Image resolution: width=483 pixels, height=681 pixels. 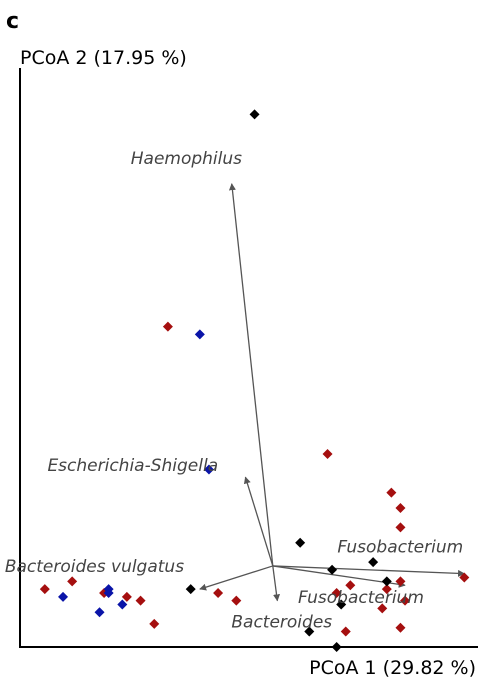 I want to click on taxon-label-1: Escherichia-Shigella, so click(x=132, y=466).